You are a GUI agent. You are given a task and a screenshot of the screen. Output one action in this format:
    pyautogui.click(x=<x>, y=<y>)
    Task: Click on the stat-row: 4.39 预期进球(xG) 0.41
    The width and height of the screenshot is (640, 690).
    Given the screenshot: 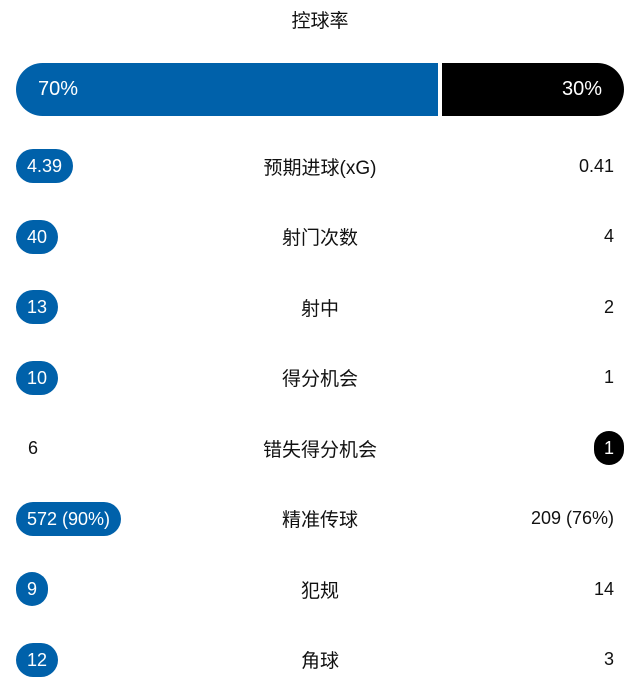 What is the action you would take?
    pyautogui.click(x=320, y=166)
    